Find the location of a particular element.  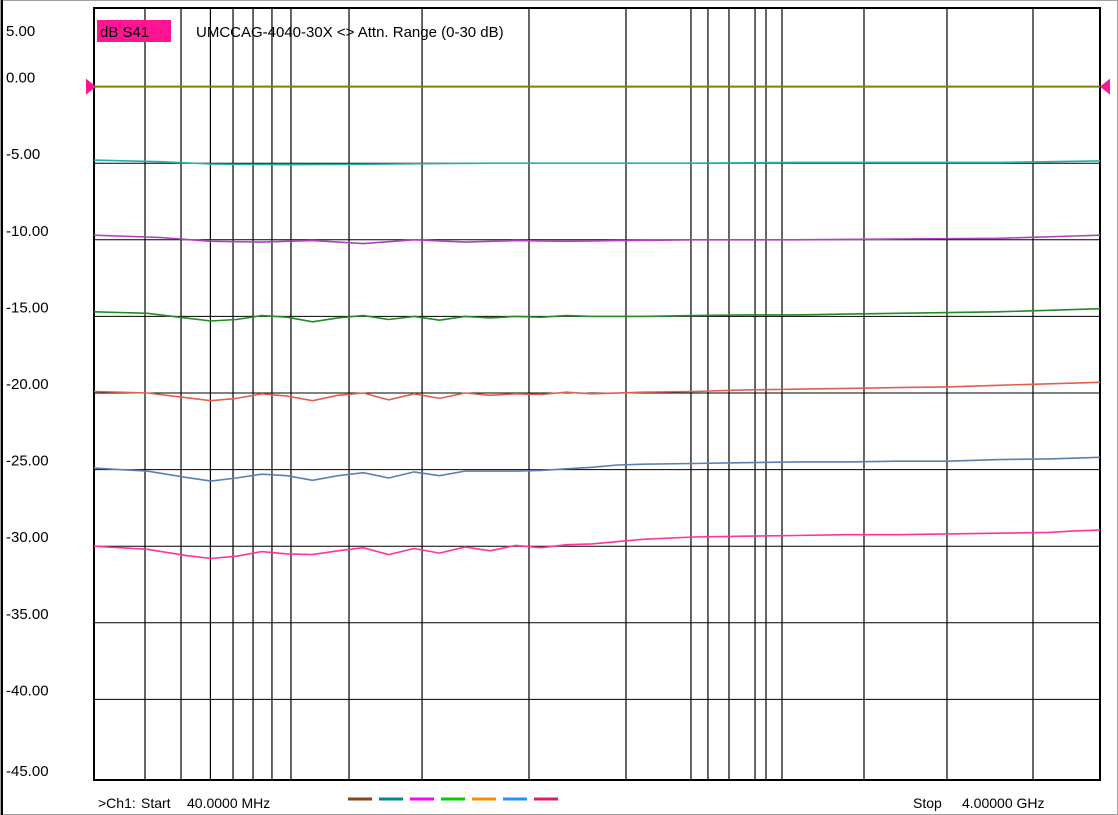

trace-badge: dB S41 is located at coordinates (124, 32).